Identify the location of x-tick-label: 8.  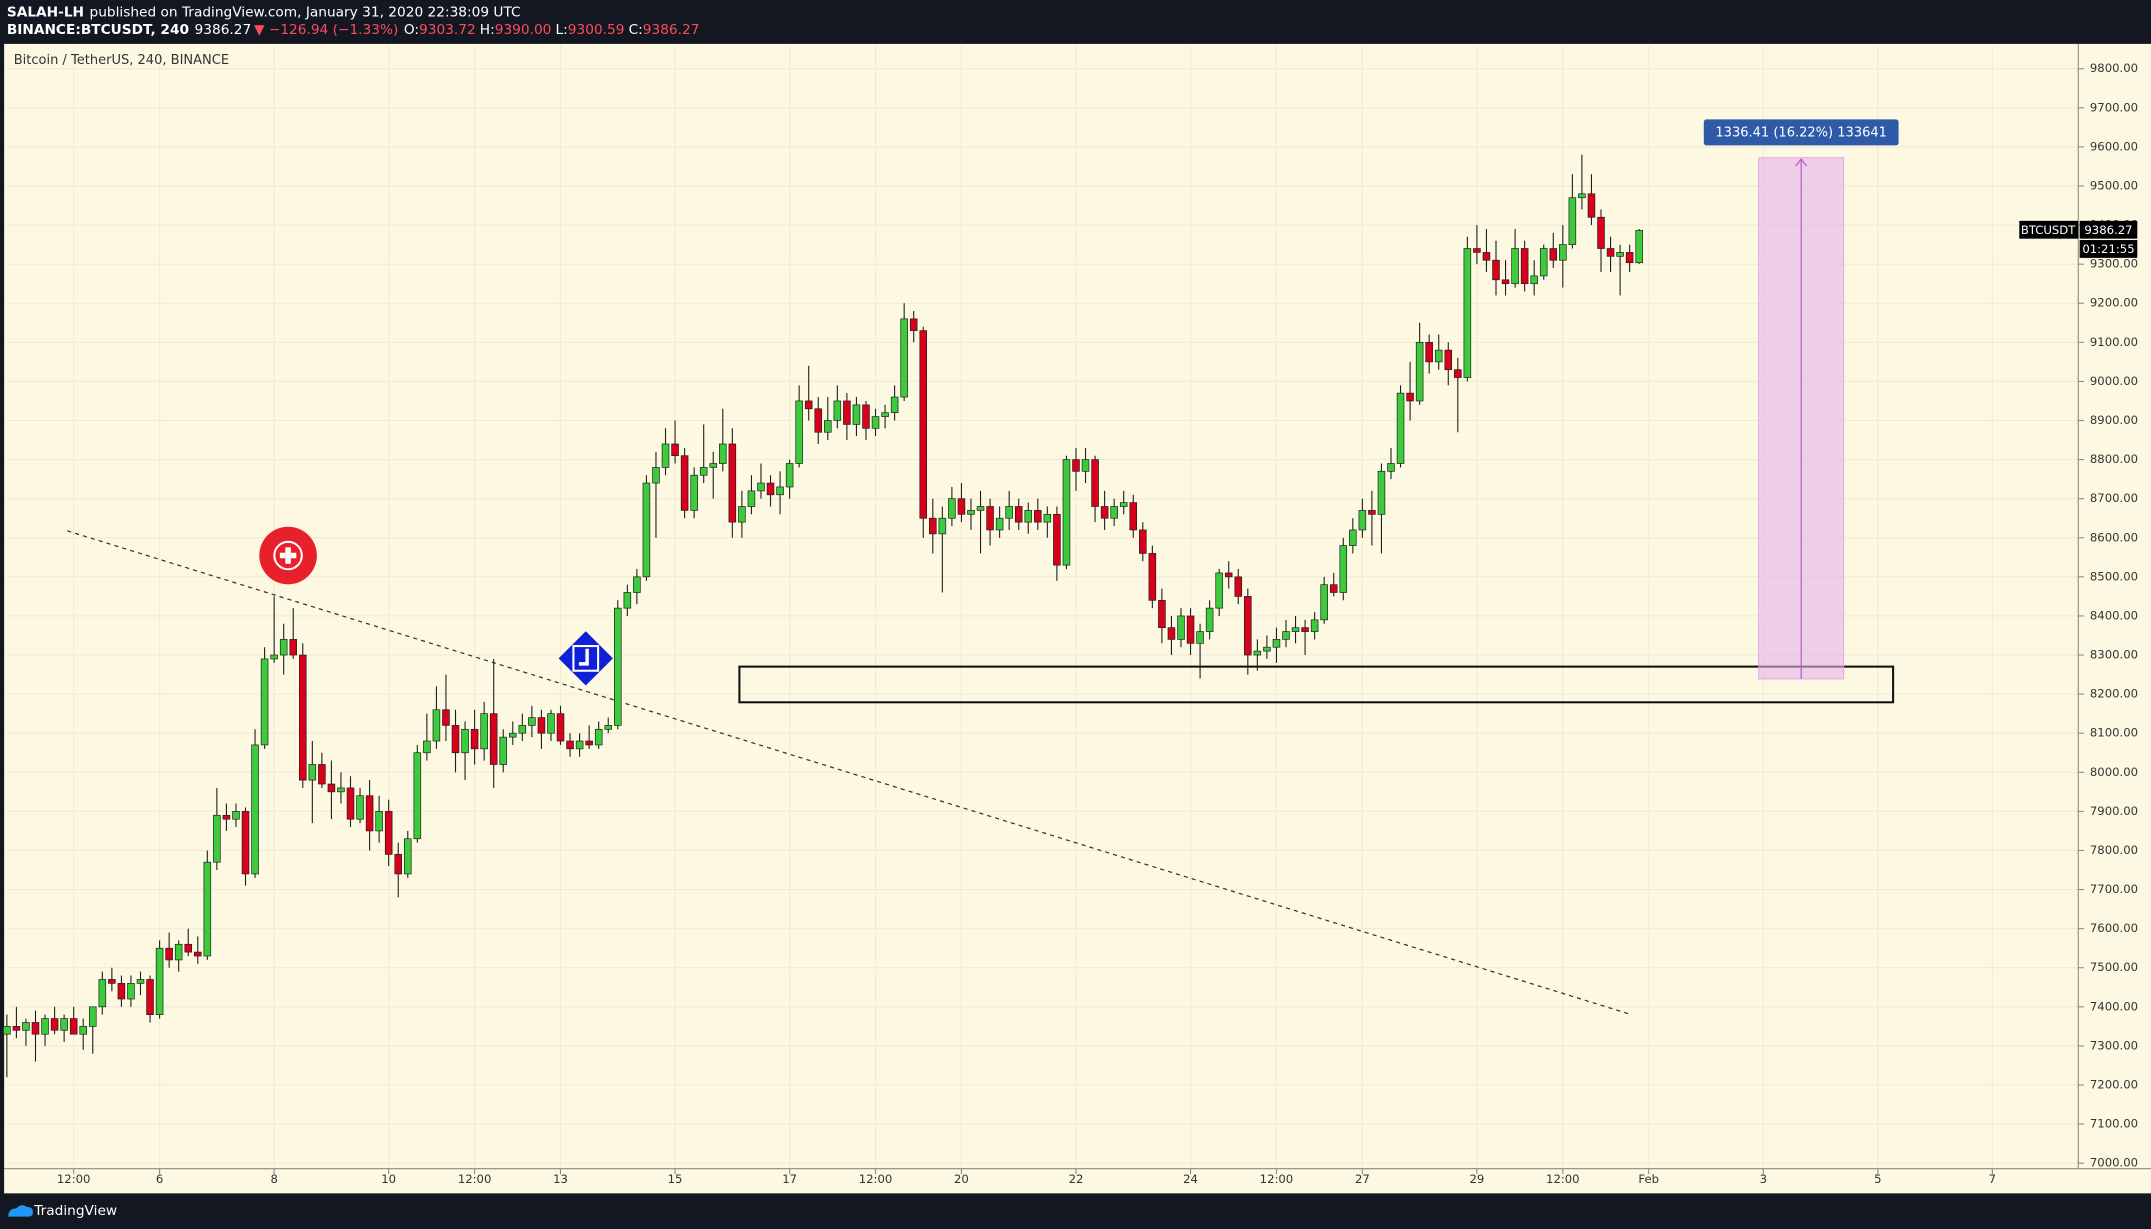
(273, 1179).